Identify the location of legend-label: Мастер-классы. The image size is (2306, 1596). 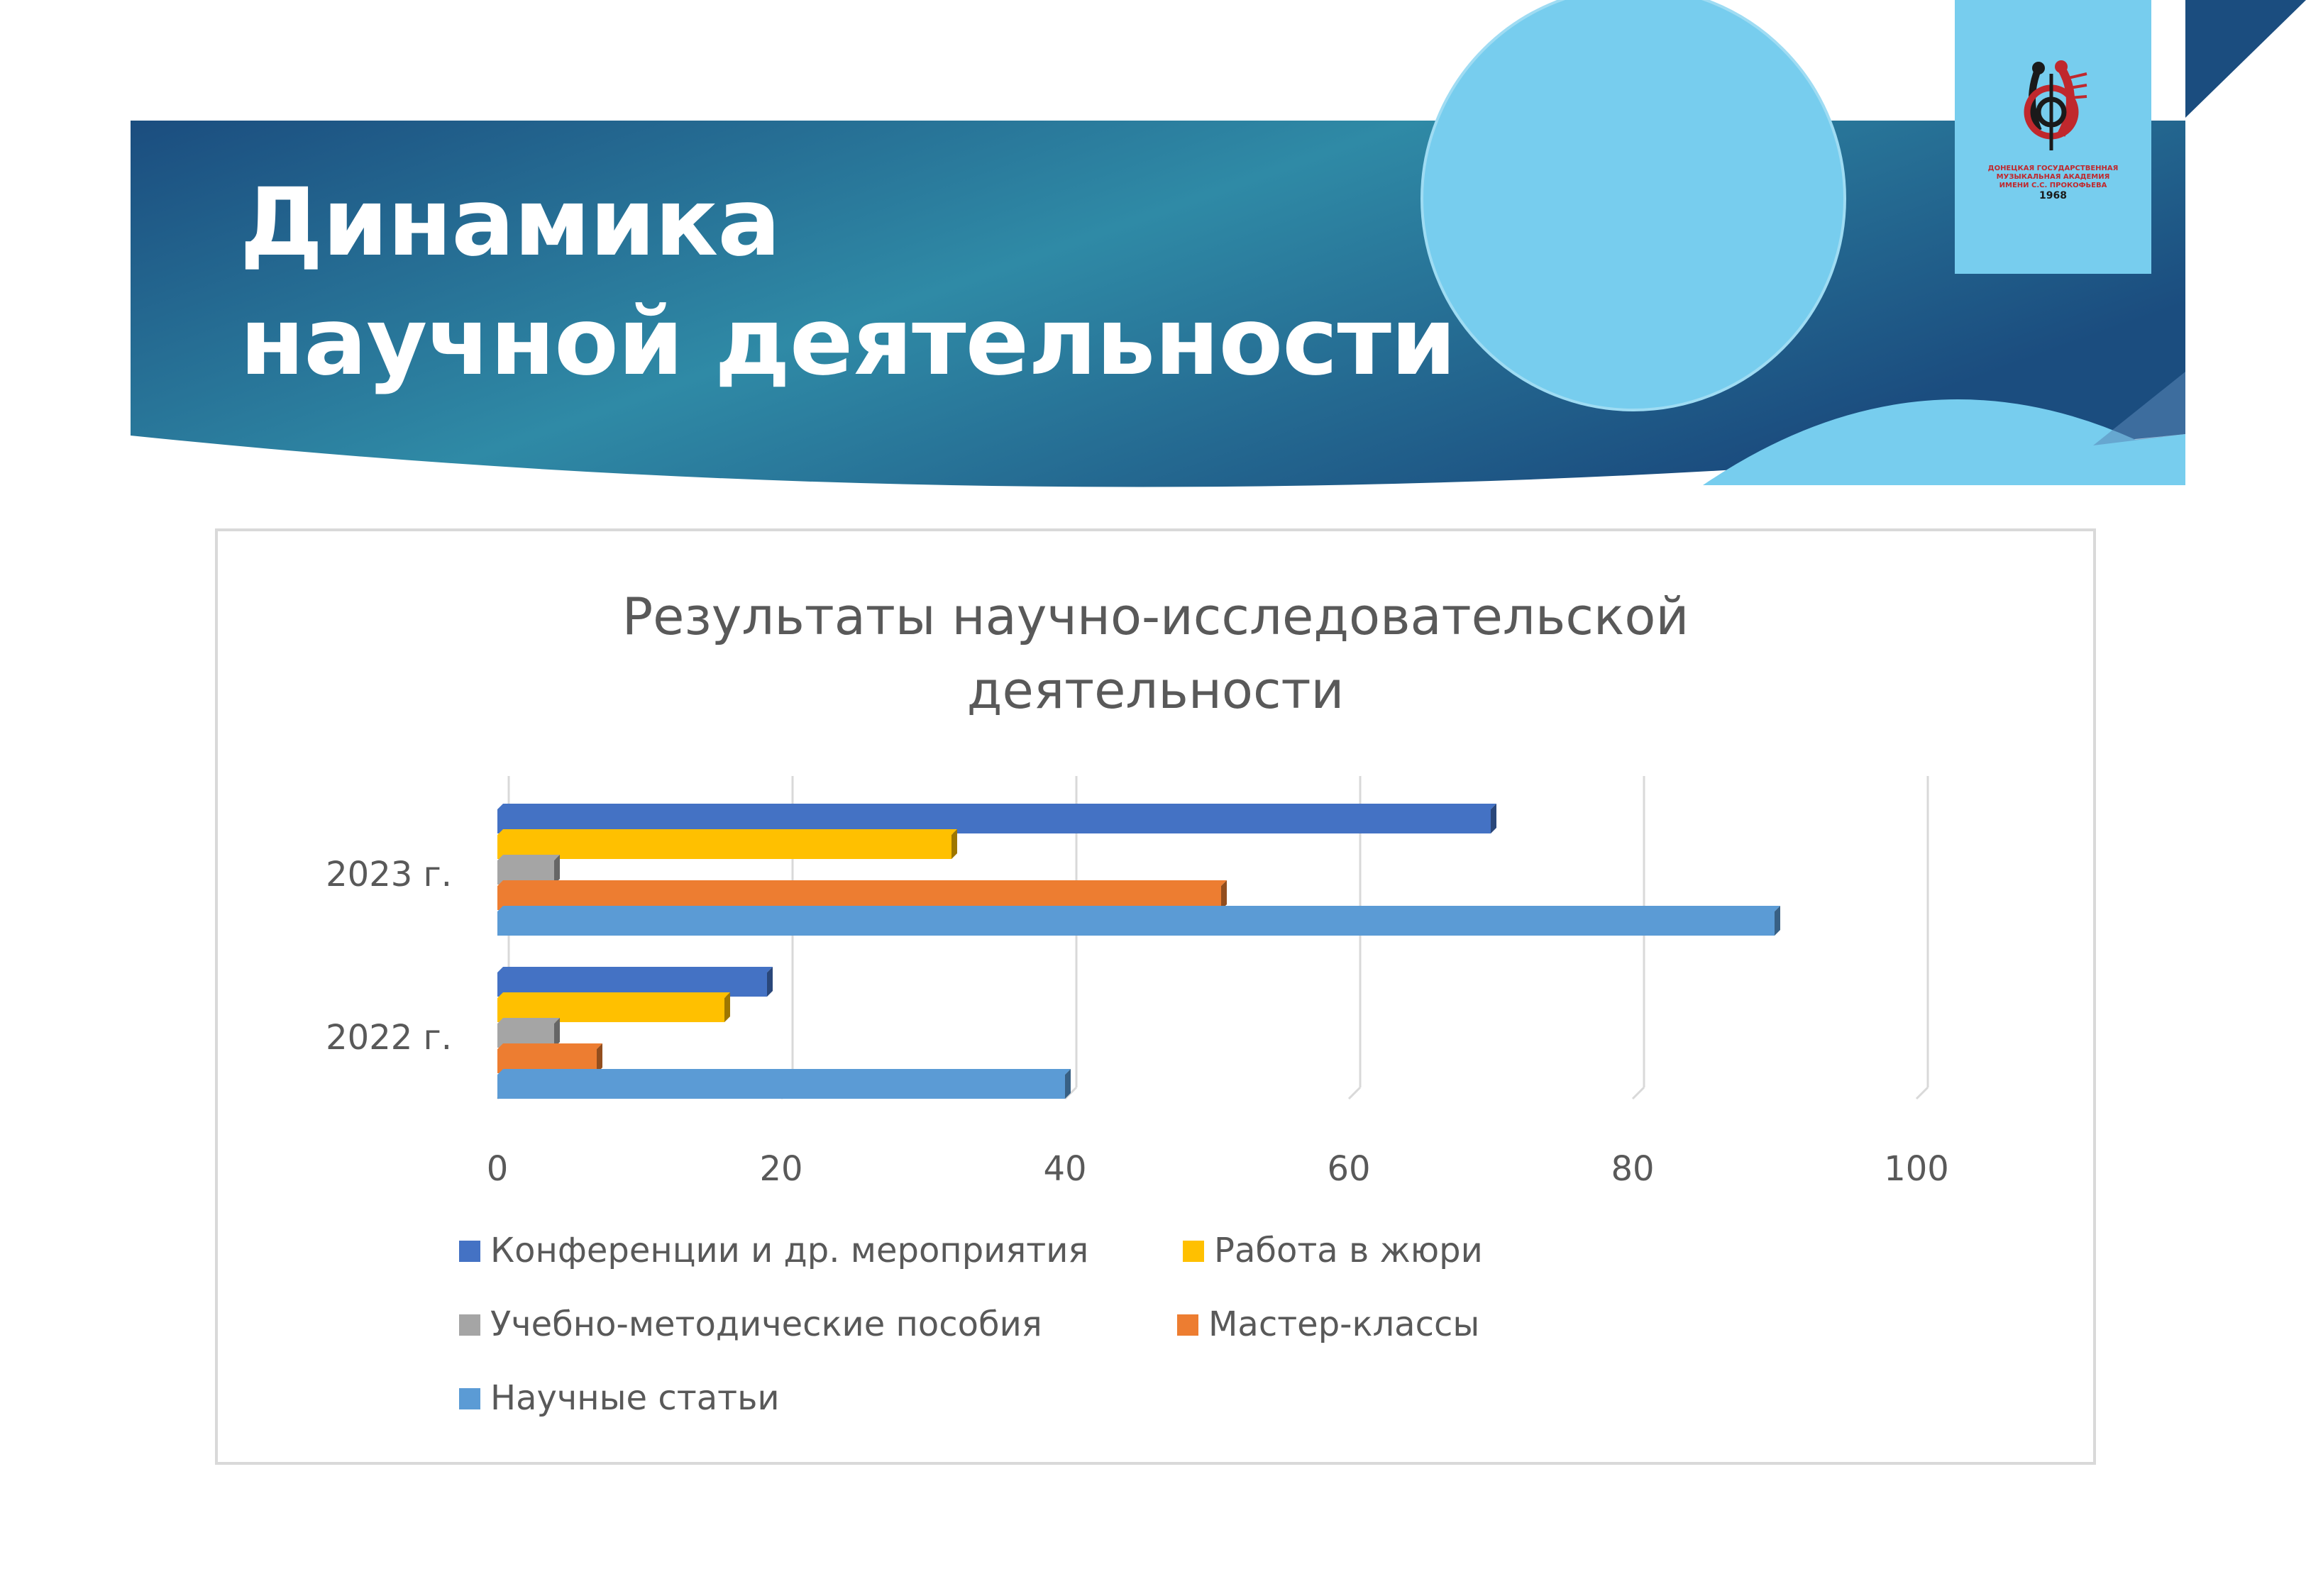
(1343, 1324).